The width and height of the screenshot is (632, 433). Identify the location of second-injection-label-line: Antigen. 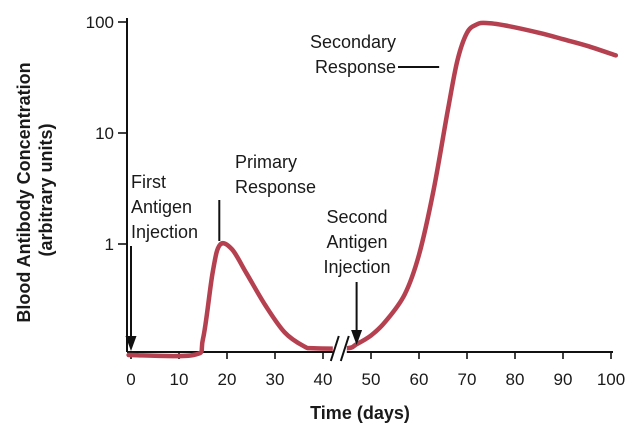
(356, 242).